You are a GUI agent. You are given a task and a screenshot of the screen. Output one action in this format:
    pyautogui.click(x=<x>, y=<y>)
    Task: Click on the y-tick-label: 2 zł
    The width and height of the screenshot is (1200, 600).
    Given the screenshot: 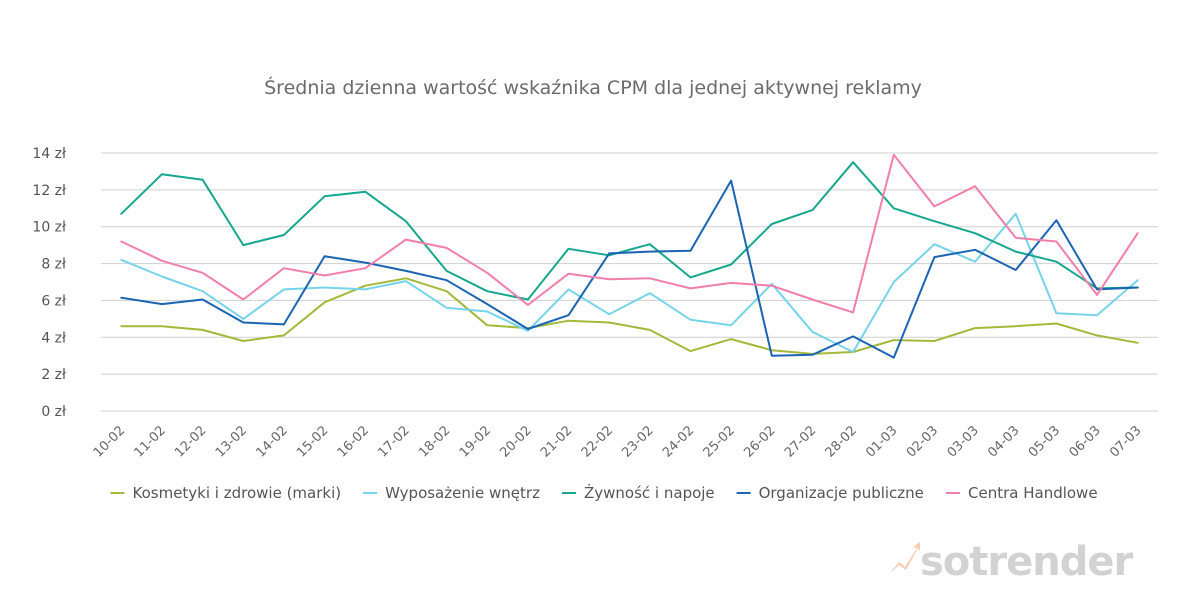 What is the action you would take?
    pyautogui.click(x=53, y=375)
    